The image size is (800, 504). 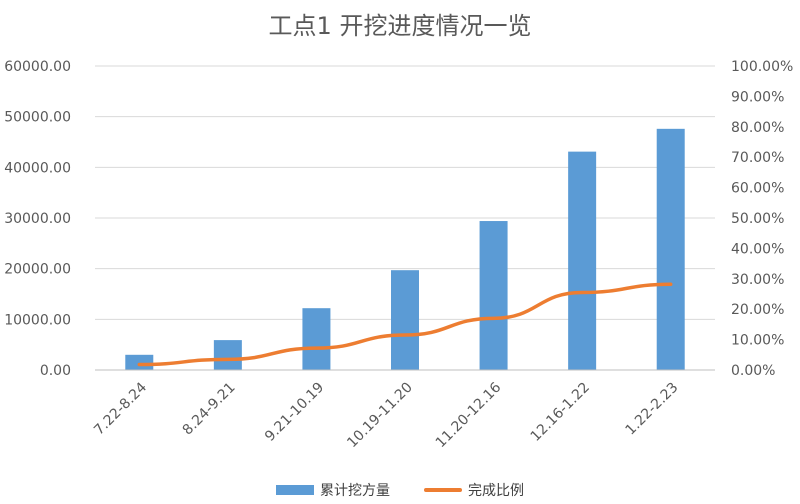 I want to click on left-axis-tick-label: 50000.00, so click(x=37, y=118).